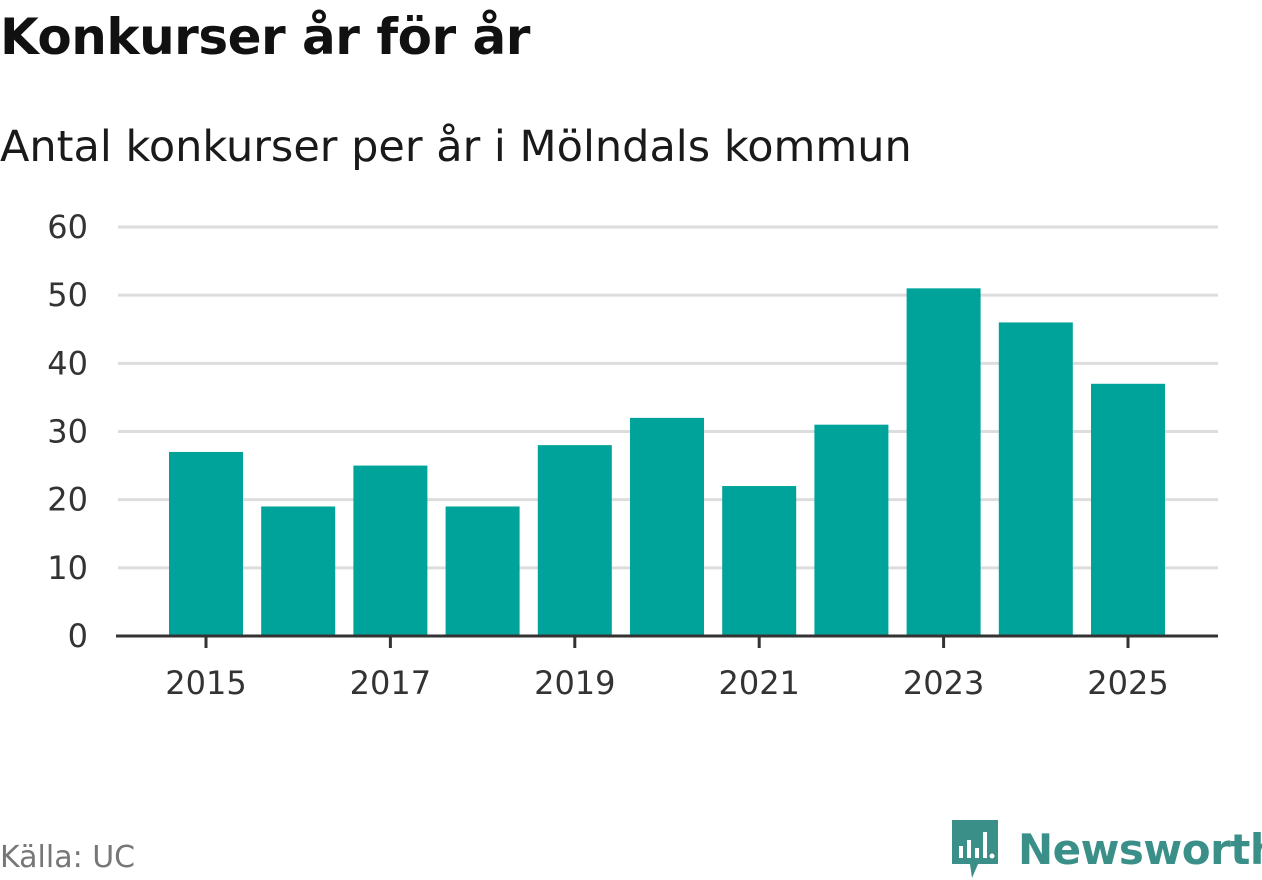  What do you see at coordinates (1140, 849) in the screenshot?
I see `brand-name: Newsworthy` at bounding box center [1140, 849].